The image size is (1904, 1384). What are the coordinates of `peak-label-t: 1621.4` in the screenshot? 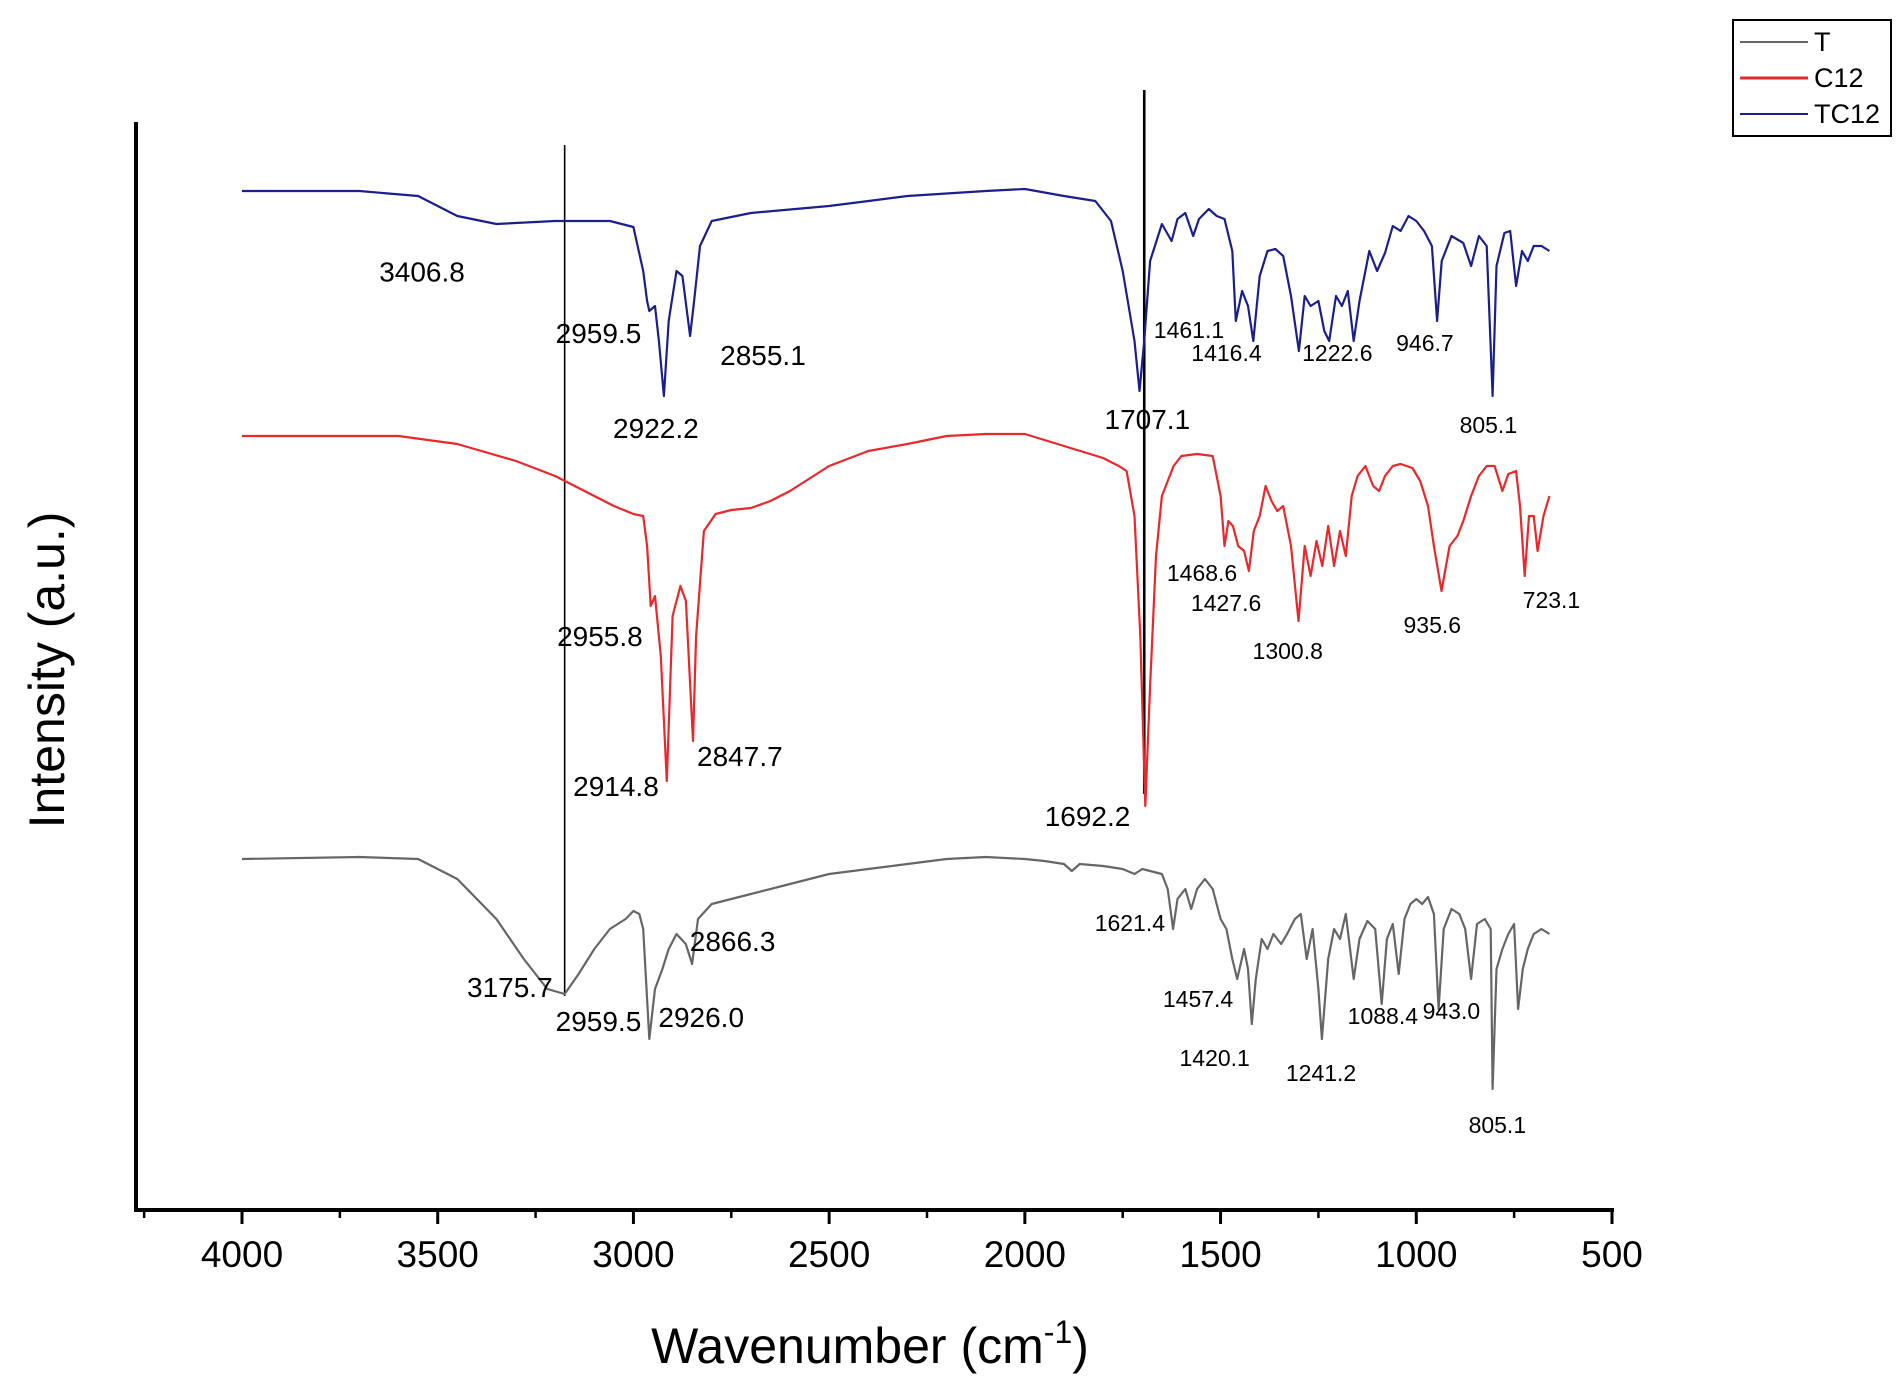 It's located at (1130, 923).